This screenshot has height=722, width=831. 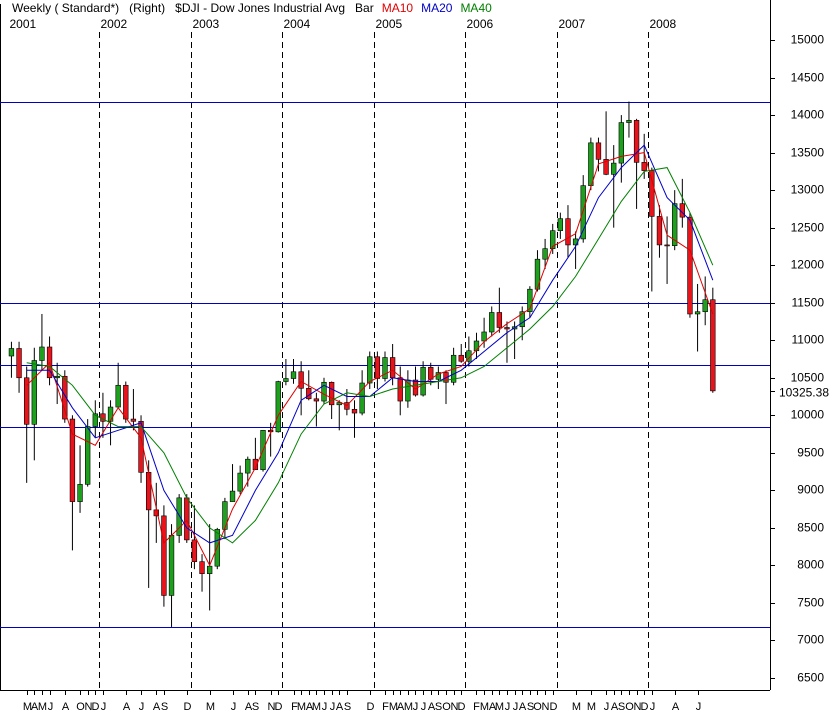 I want to click on year-label: 2005, so click(x=389, y=24).